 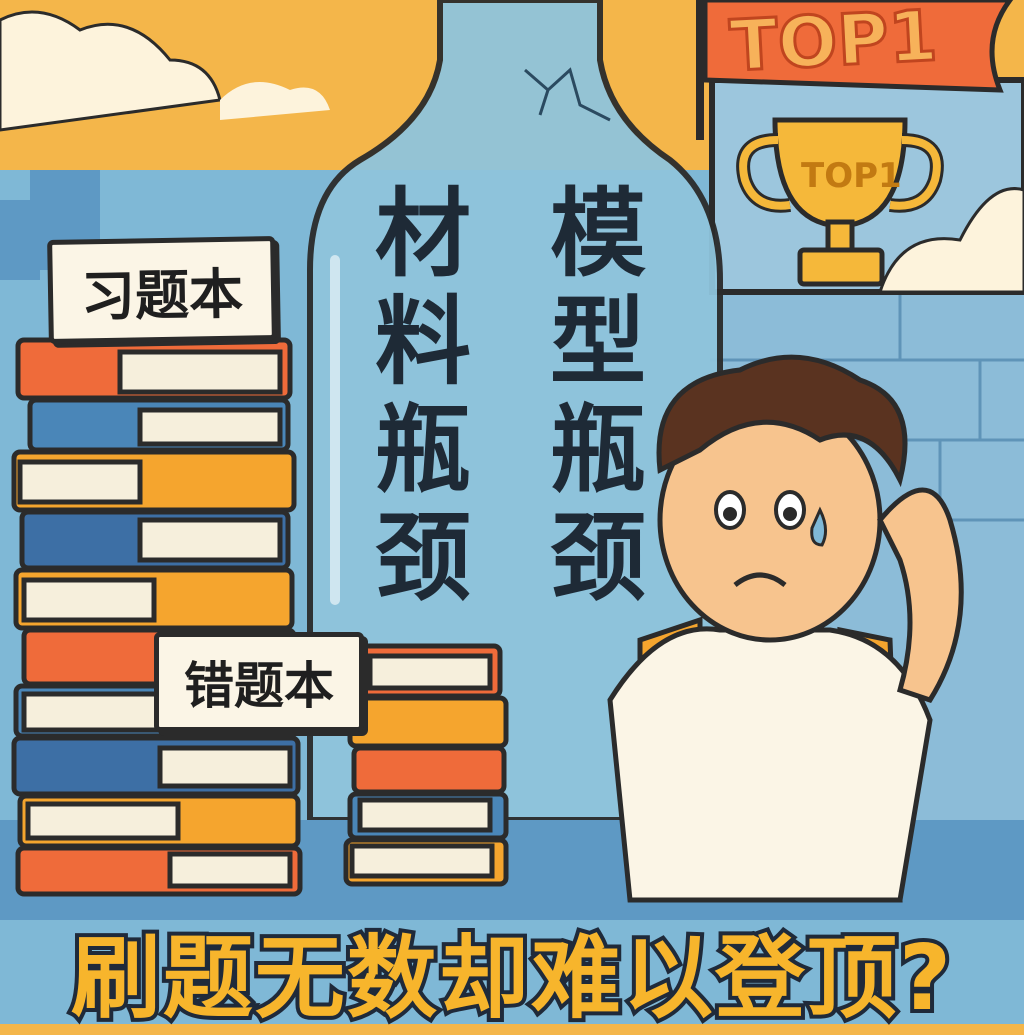 I want to click on cloud-top-middle, so click(x=275, y=101).